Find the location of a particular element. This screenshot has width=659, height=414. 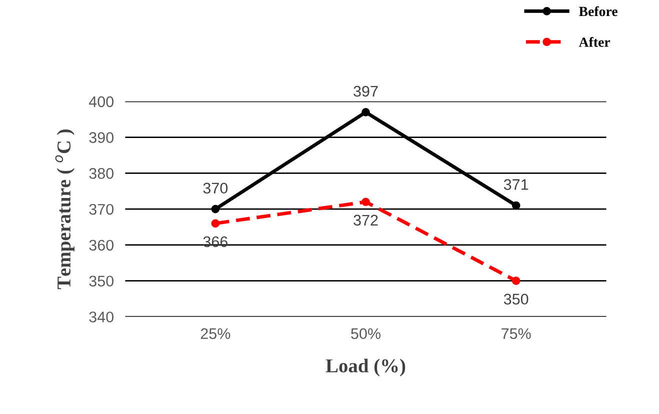

y-tick-label: 380 is located at coordinates (101, 173).